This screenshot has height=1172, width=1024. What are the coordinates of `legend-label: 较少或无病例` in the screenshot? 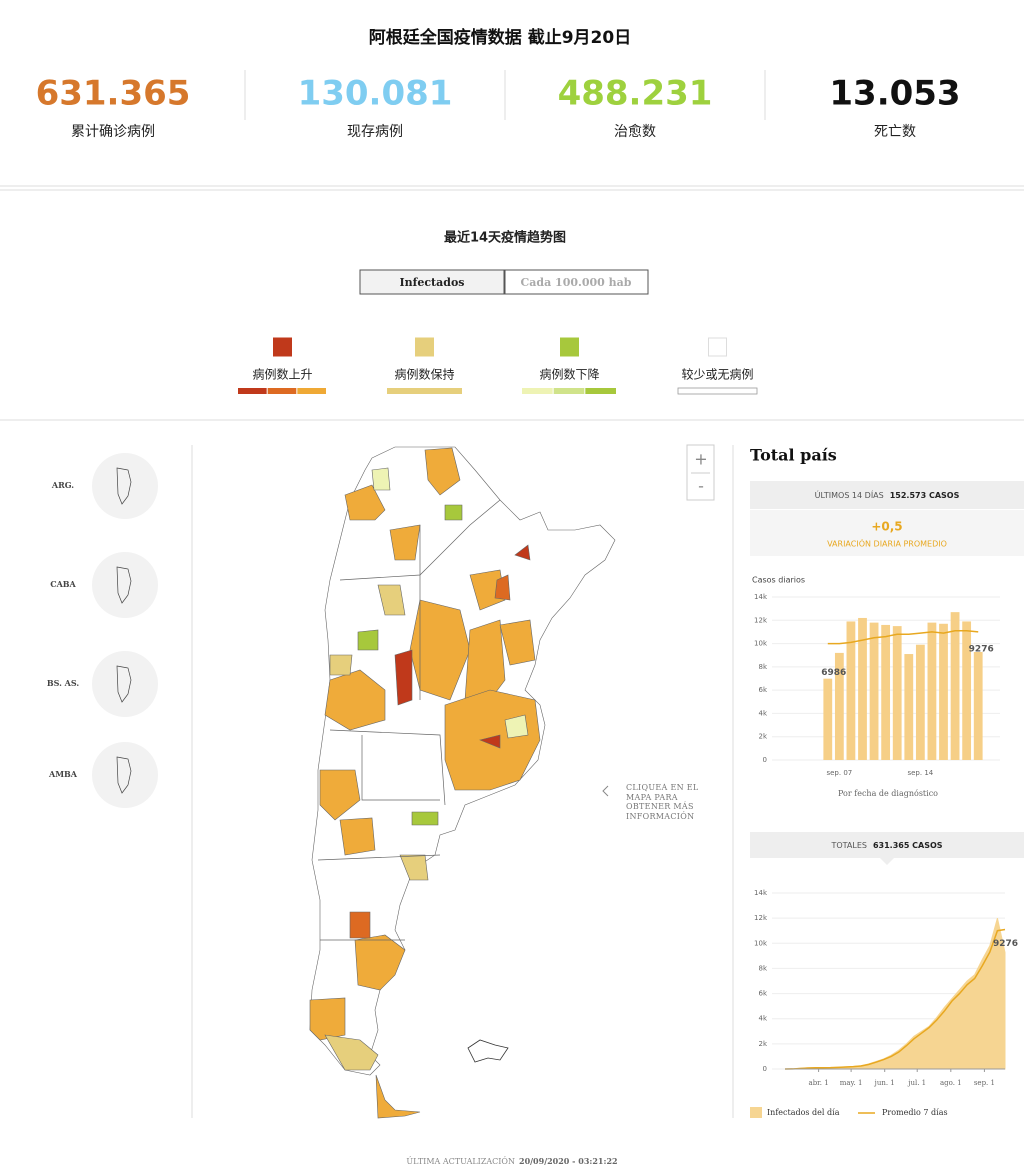 It's located at (717, 374).